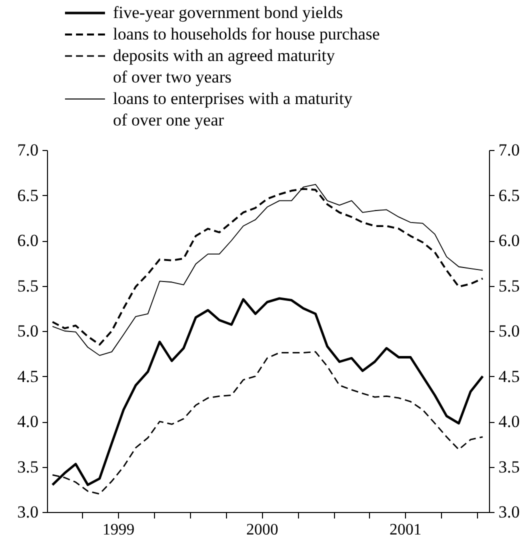 This screenshot has width=532, height=541. What do you see at coordinates (509, 195) in the screenshot?
I see `y2-tick-label: 6.5` at bounding box center [509, 195].